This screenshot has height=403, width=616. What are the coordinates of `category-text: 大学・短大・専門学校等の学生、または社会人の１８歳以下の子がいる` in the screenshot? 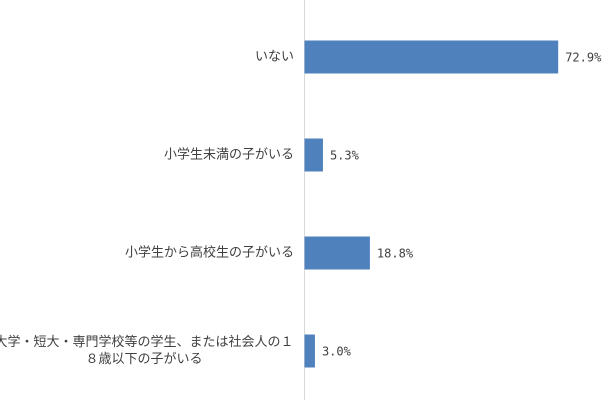 It's located at (147, 351).